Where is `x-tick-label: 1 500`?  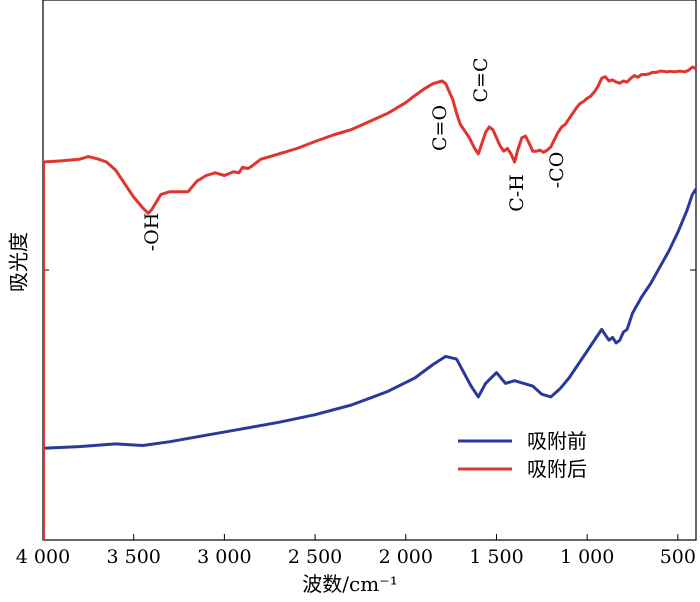
x-tick-label: 1 500 is located at coordinates (496, 557).